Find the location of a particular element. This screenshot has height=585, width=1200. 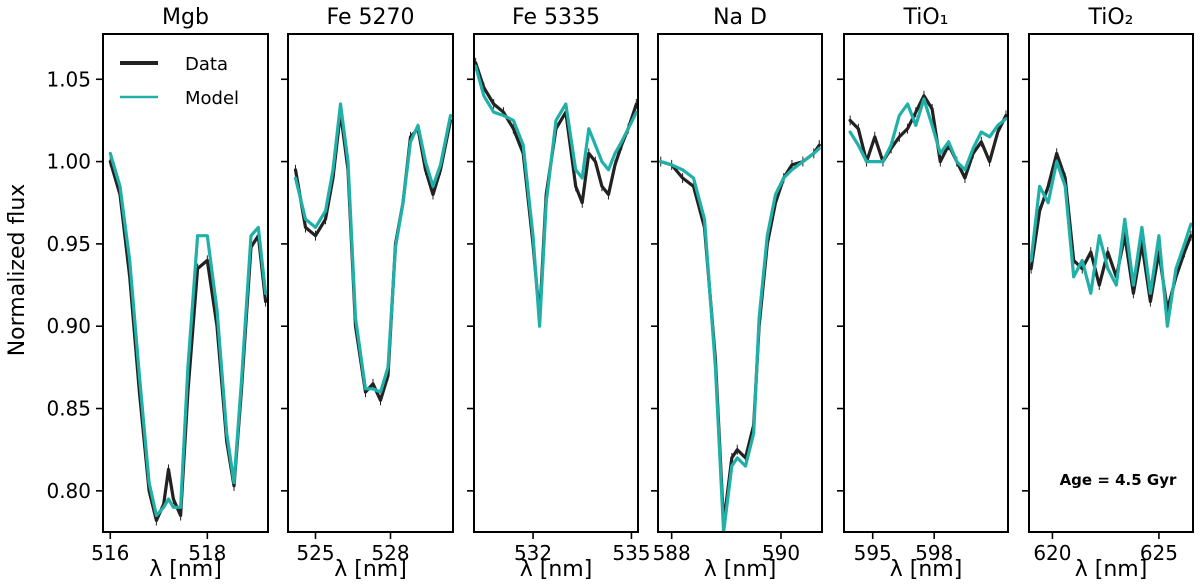

y-tick-label: 0.85 is located at coordinates (68, 409).